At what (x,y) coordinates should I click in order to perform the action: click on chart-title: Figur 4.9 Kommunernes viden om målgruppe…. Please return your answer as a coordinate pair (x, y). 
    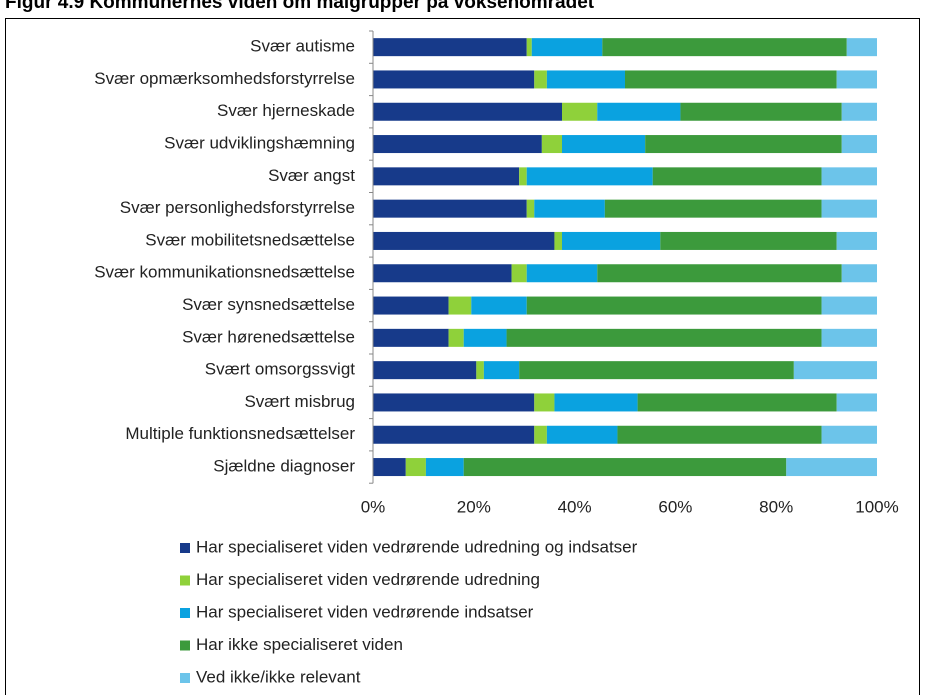
    Looking at the image, I should click on (300, 6).